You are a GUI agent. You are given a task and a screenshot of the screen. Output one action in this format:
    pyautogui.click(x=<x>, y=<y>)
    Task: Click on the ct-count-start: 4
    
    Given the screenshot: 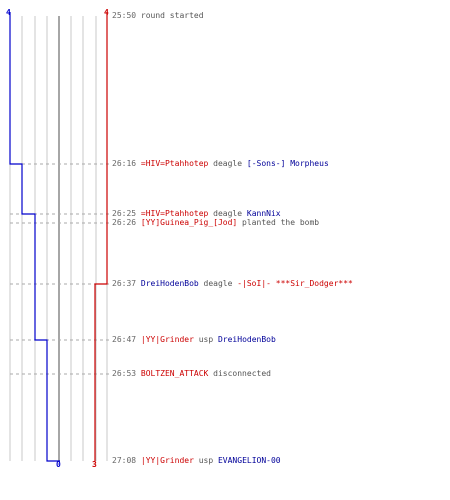 What is the action you would take?
    pyautogui.click(x=8, y=12)
    